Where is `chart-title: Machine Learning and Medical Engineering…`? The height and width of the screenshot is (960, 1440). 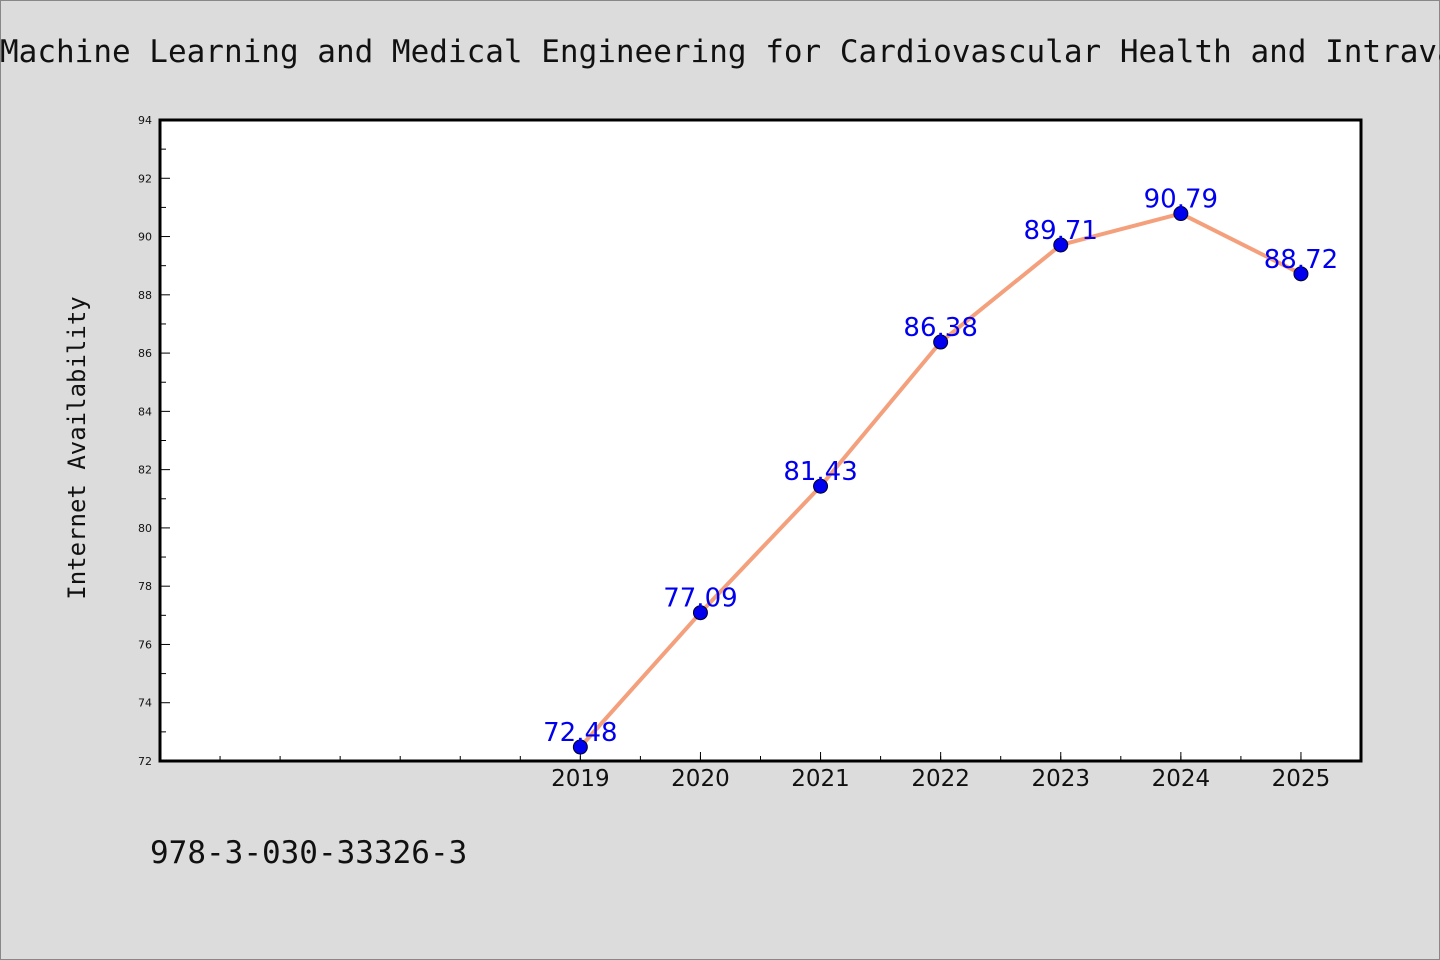
chart-title: Machine Learning and Medical Engineering… is located at coordinates (720, 52).